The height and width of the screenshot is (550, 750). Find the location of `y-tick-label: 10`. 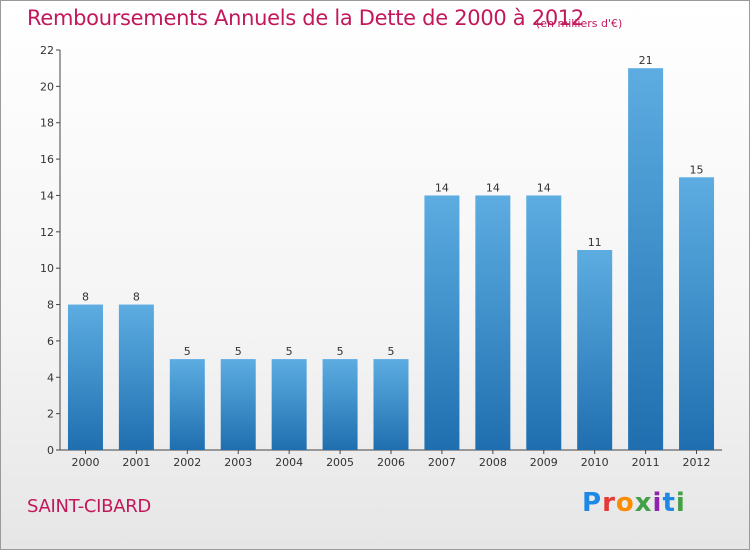

y-tick-label: 10 is located at coordinates (47, 268).